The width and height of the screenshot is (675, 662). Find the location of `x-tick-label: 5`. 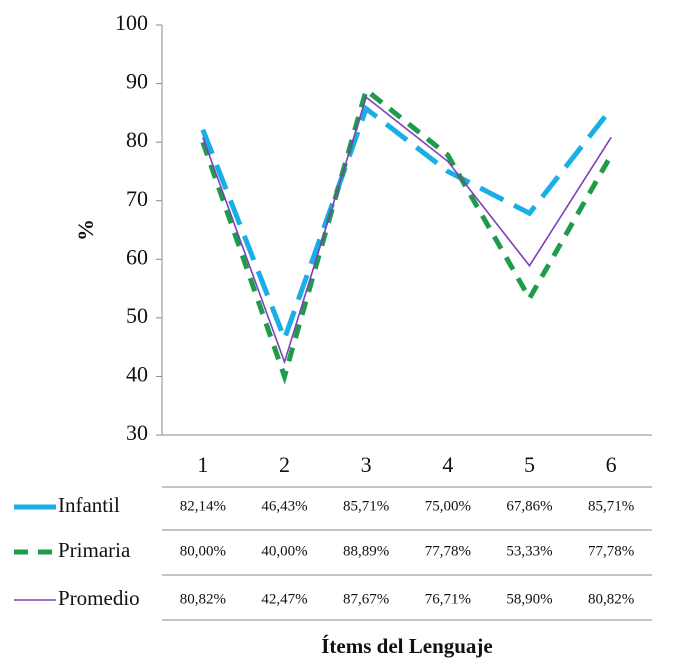

x-tick-label: 5 is located at coordinates (529, 464).